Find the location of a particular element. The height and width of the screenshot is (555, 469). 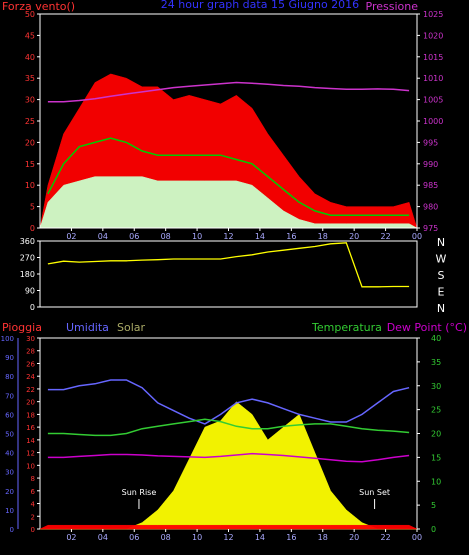

sunrise-label: Sun Rise is located at coordinates (139, 492).